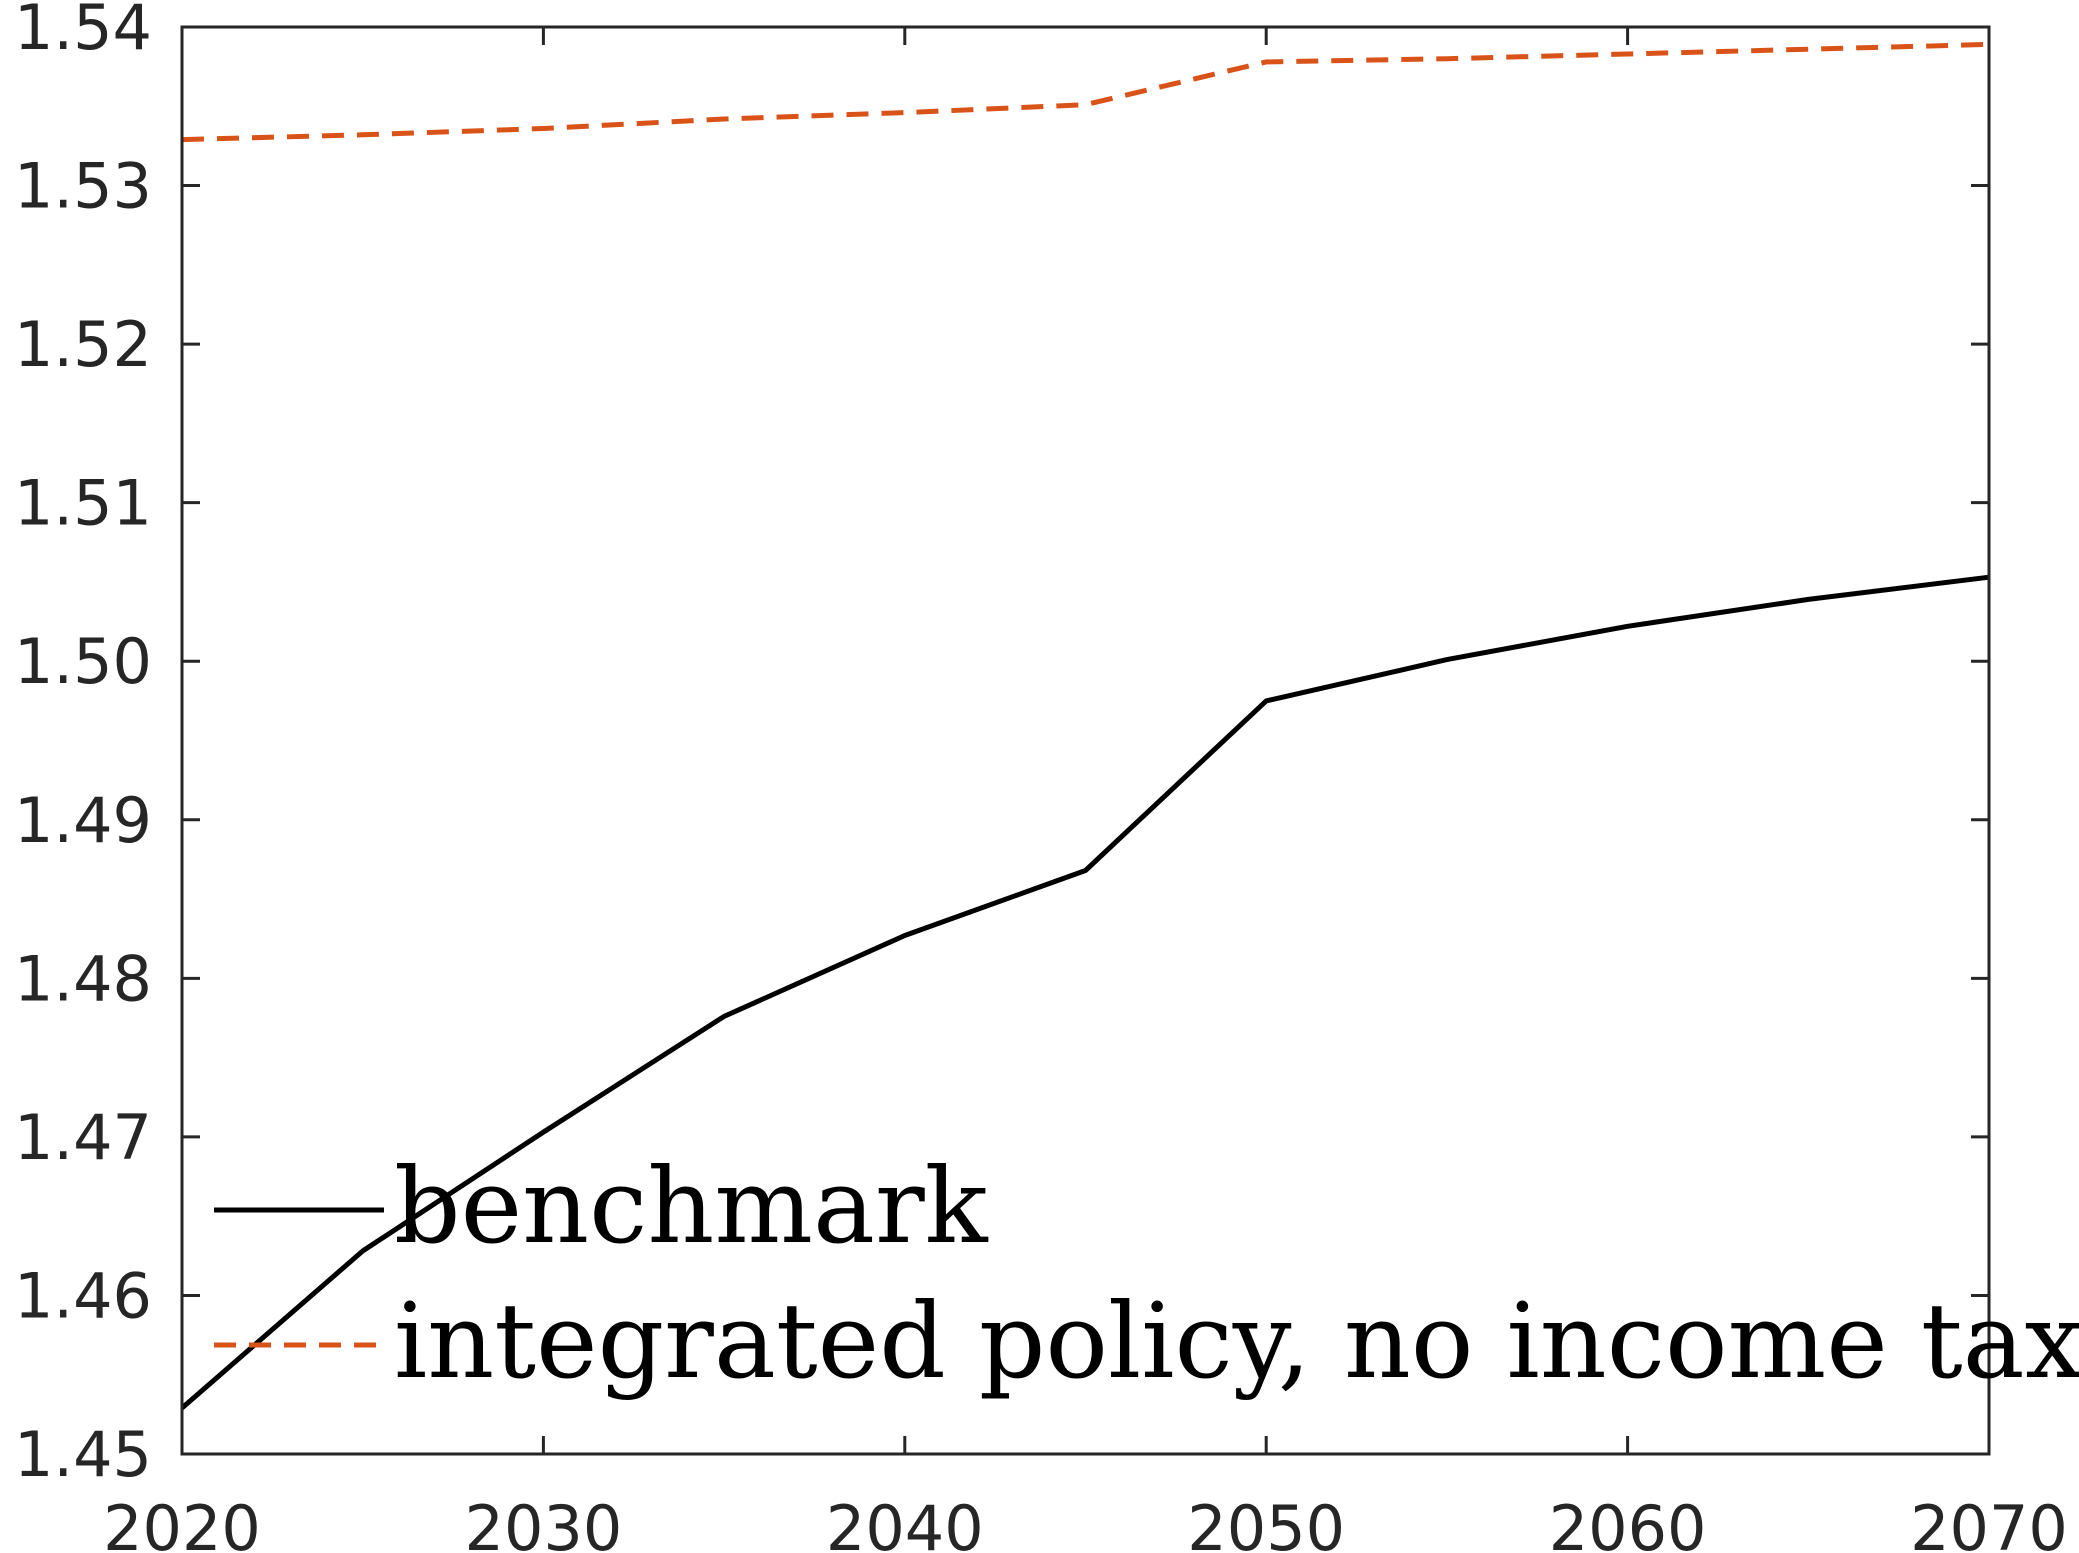 This screenshot has width=2079, height=1553. Describe the element at coordinates (1266, 1522) in the screenshot. I see `x-tick-label: 2050` at that location.